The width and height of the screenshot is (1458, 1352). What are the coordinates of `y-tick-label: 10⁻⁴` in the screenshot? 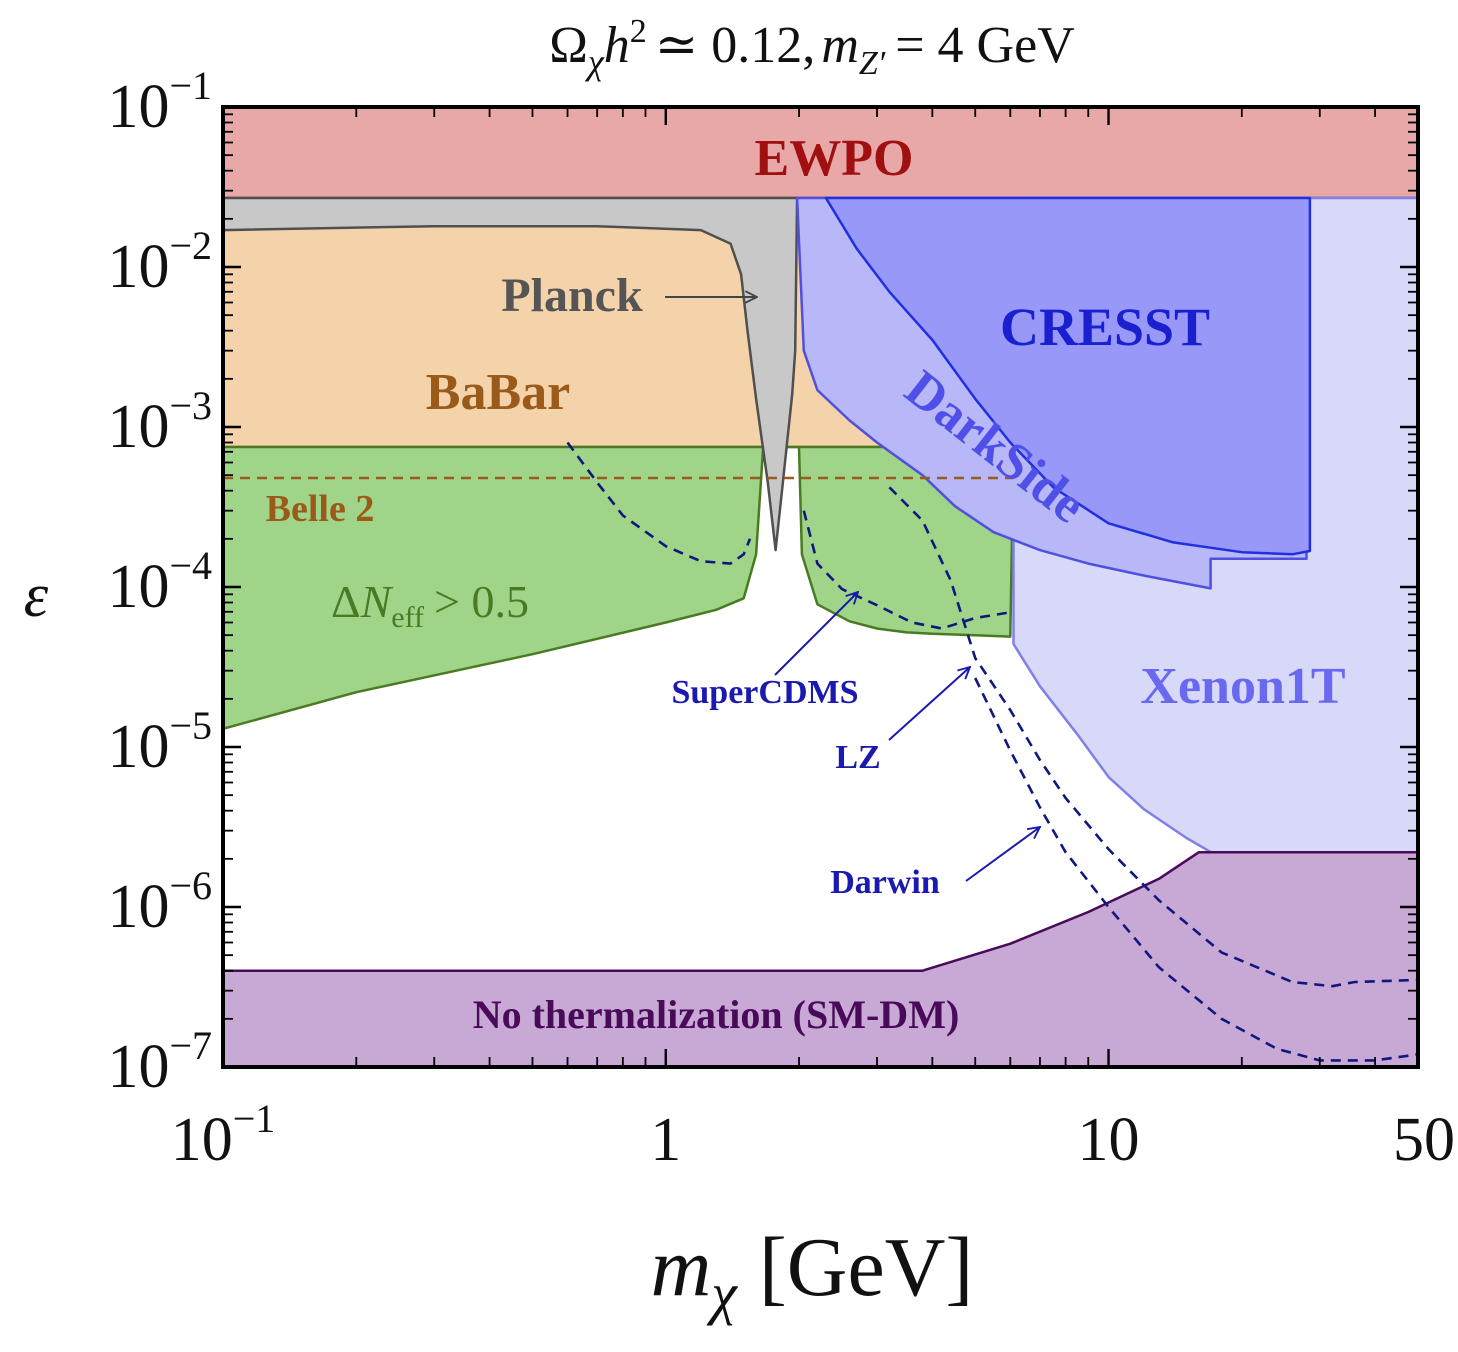 It's located at (159, 582).